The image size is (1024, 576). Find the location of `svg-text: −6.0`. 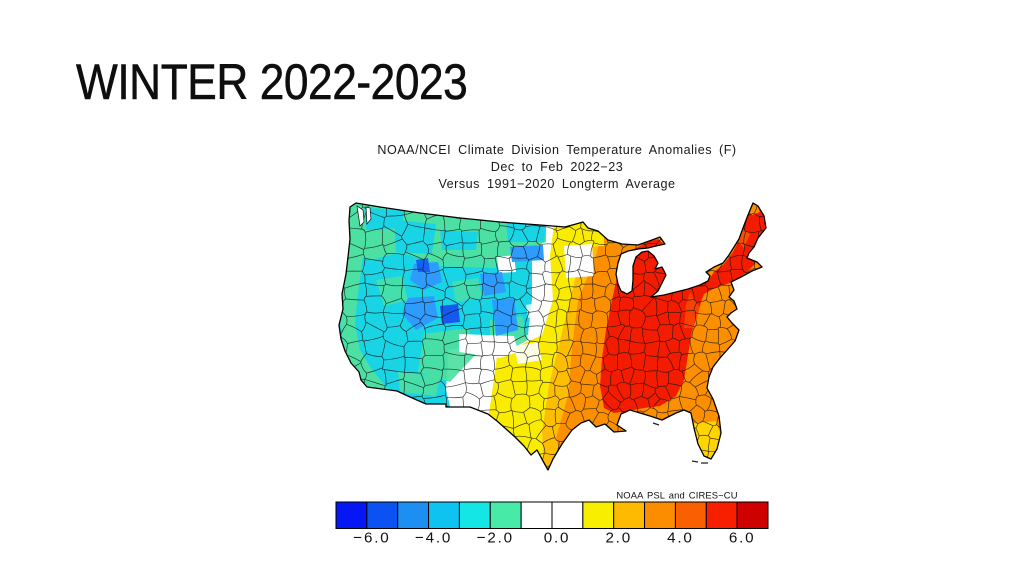

svg-text: −6.0 is located at coordinates (371, 538).